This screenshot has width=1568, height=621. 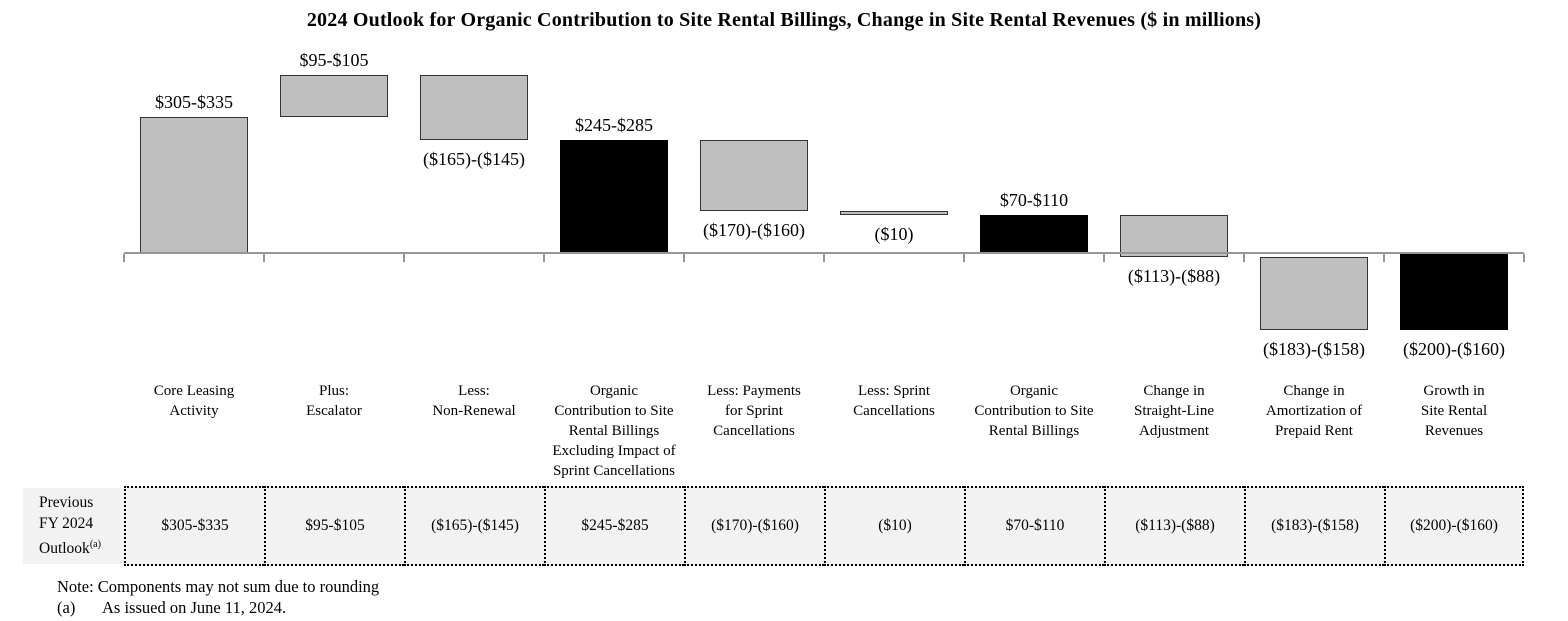 I want to click on footnote-a: (a) As issued on June 11, 2024., so click(x=218, y=607).